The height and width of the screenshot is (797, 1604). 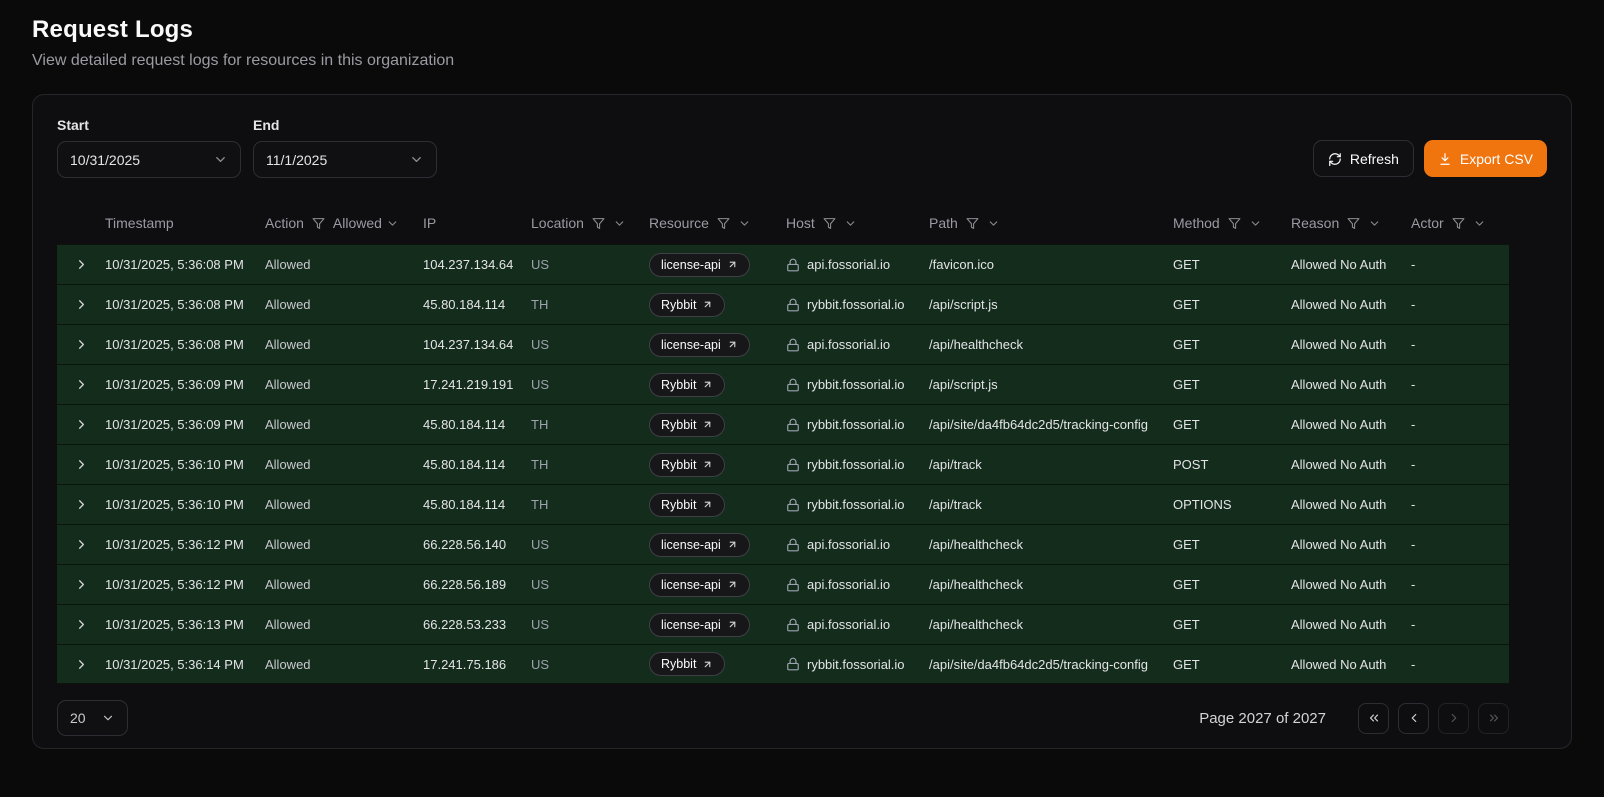 What do you see at coordinates (793, 544) in the screenshot?
I see `lock-icon` at bounding box center [793, 544].